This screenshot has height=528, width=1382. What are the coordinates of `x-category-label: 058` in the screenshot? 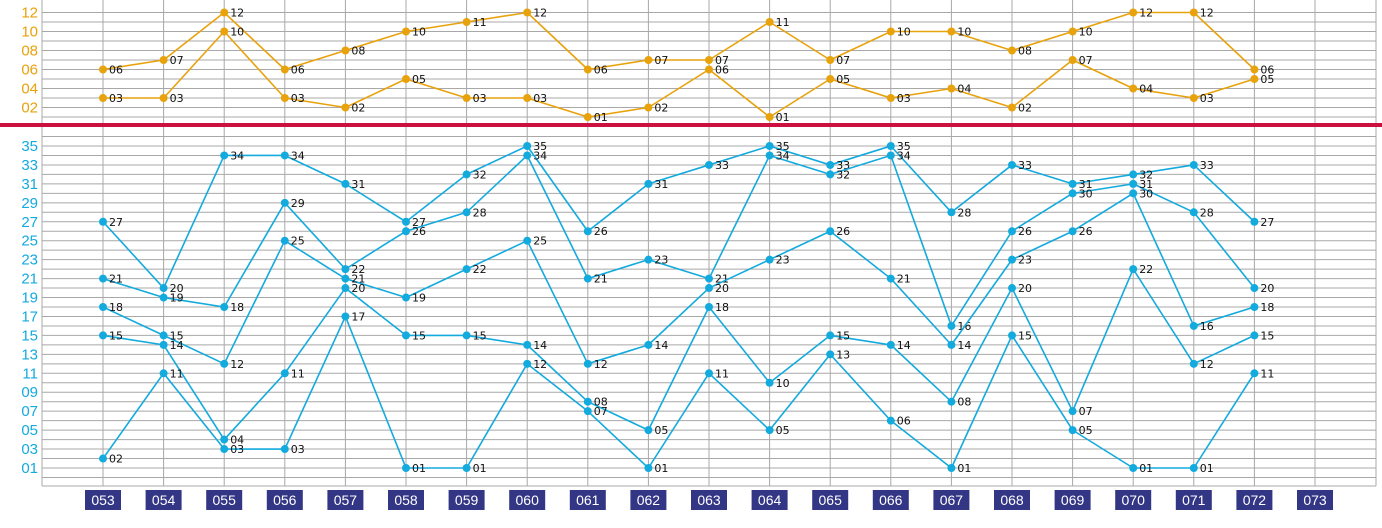 It's located at (406, 500).